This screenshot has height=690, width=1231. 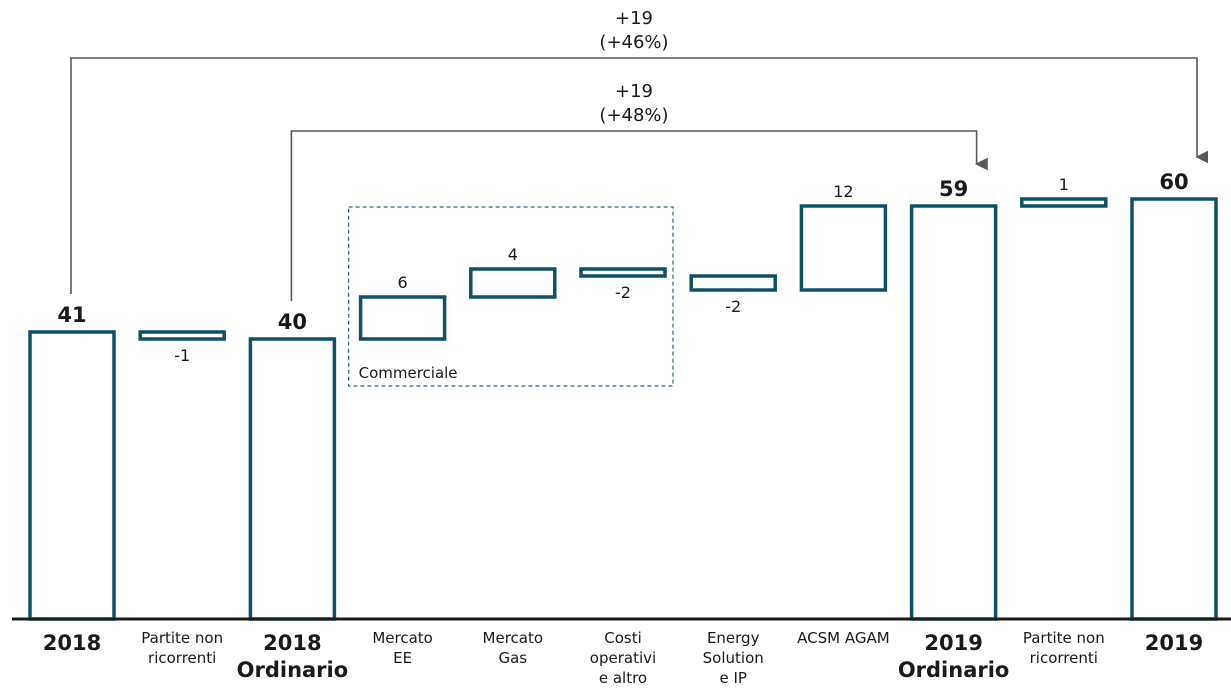 I want to click on category-label: Energy, so click(x=733, y=638).